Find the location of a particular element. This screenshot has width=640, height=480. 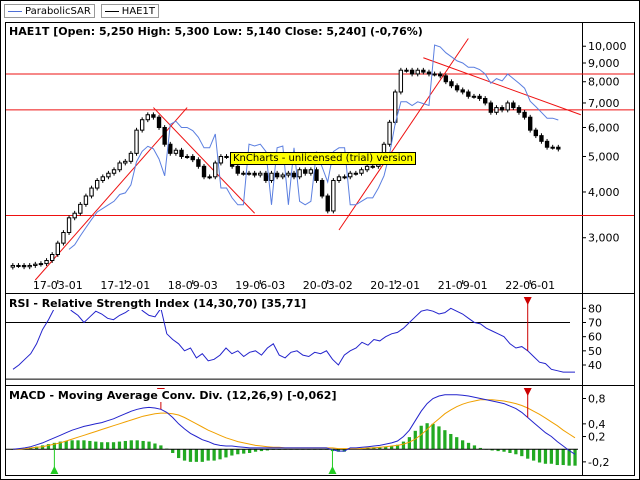

price-x-tick-label: 17-12-01 is located at coordinates (125, 285).